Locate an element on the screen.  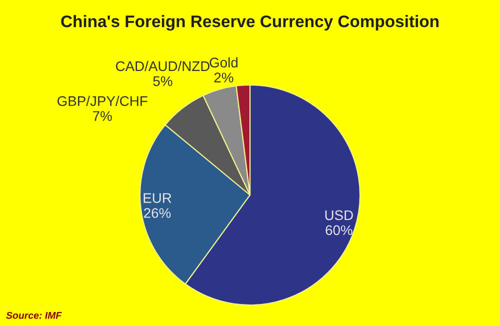
data-label: 7% is located at coordinates (102, 116).